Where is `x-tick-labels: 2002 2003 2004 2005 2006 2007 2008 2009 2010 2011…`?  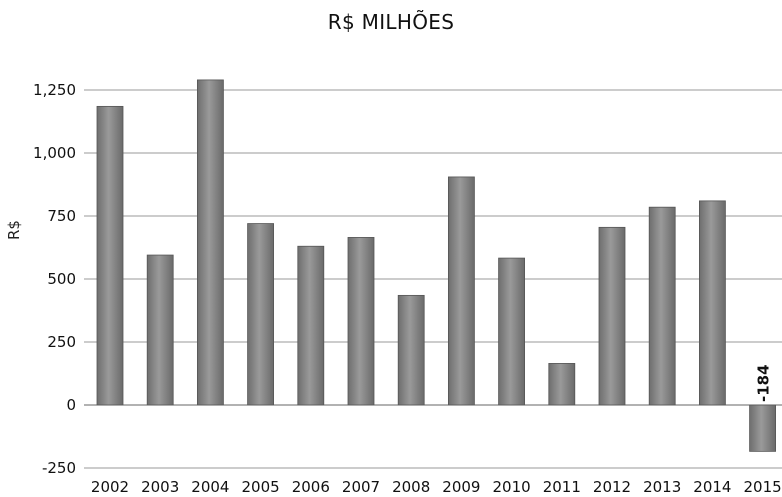 x-tick-labels: 2002 2003 2004 2005 2006 2007 2008 2009 2010 2011… is located at coordinates (436, 487).